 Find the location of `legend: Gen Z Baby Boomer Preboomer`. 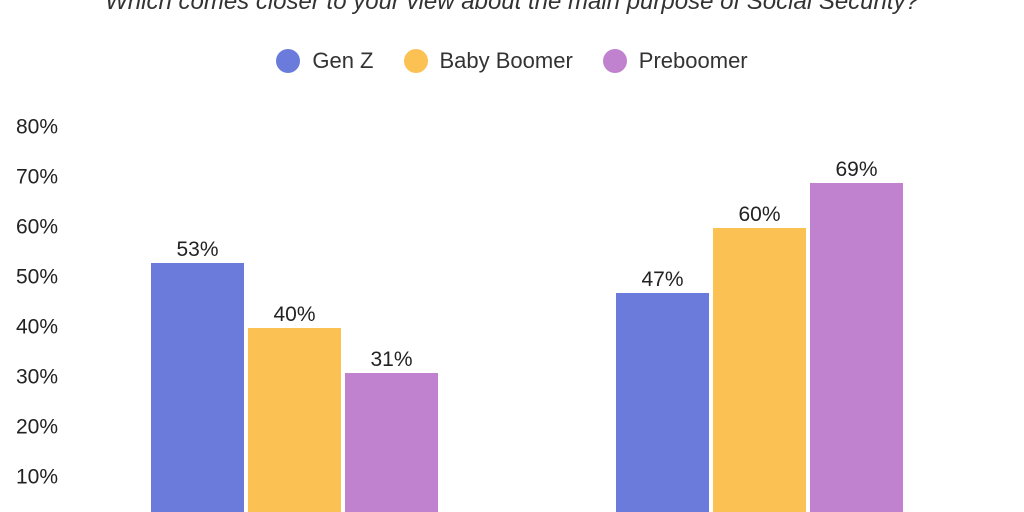

legend: Gen Z Baby Boomer Preboomer is located at coordinates (512, 61).